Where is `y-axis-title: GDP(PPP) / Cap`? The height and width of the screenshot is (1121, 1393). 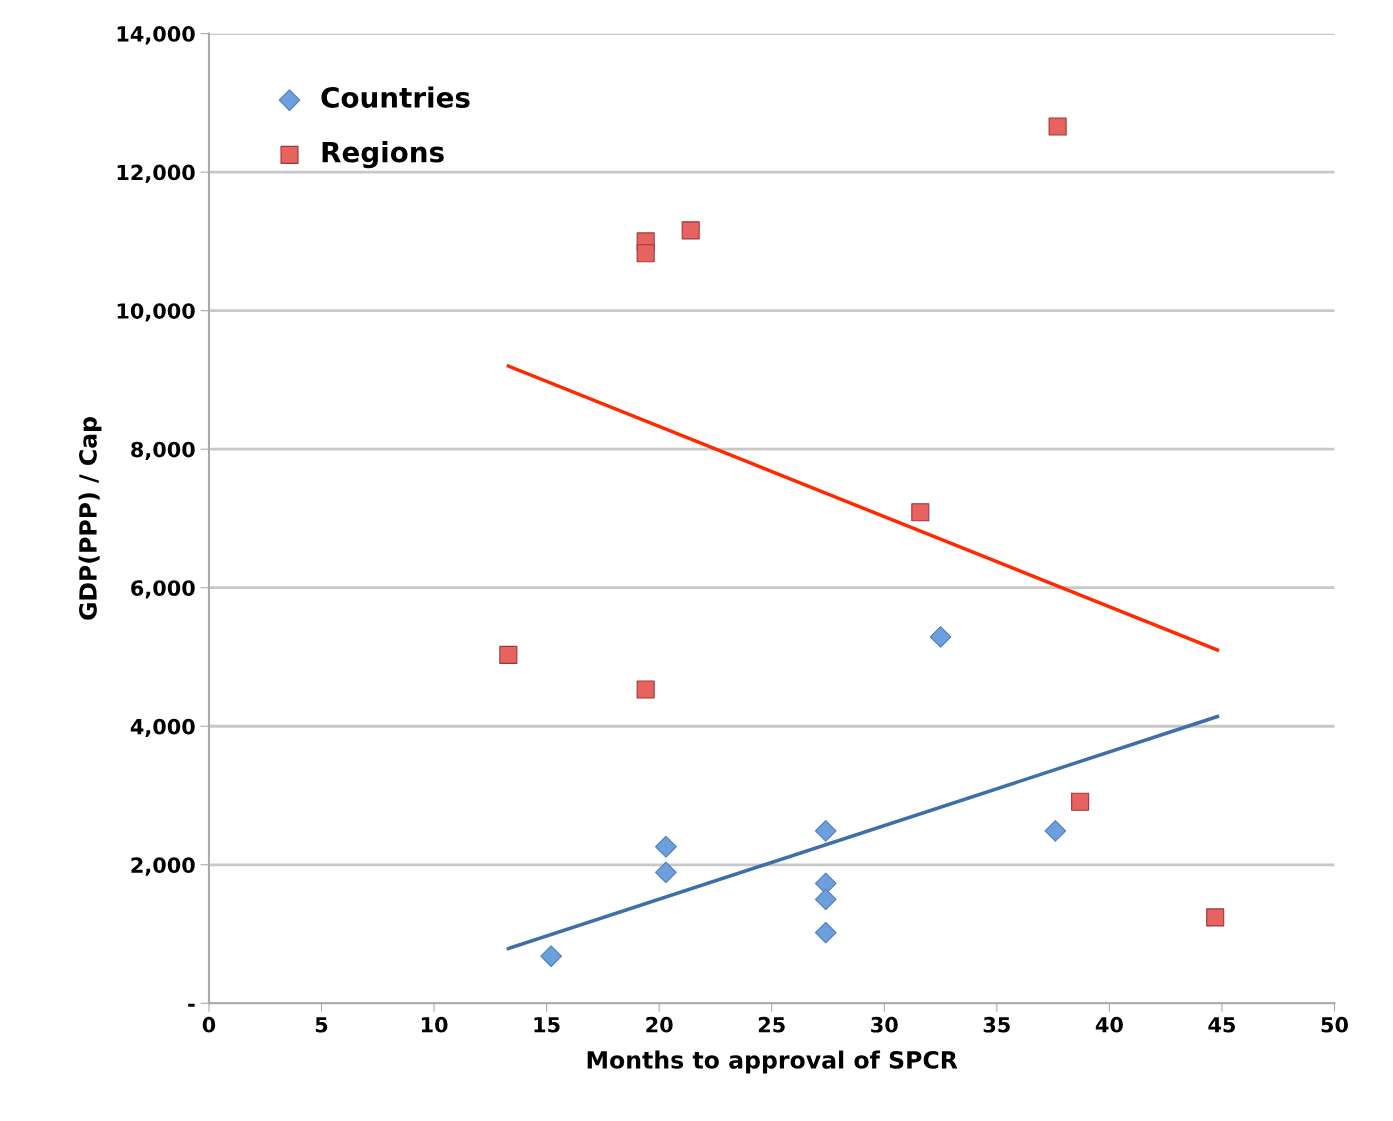 y-axis-title: GDP(PPP) / Cap is located at coordinates (90, 518).